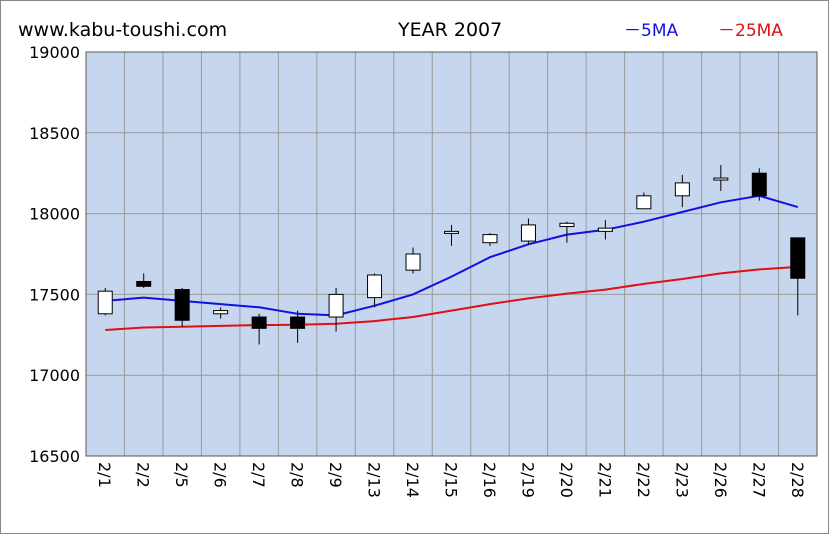  What do you see at coordinates (449, 30) in the screenshot?
I see `chart-title: YEAR 2007` at bounding box center [449, 30].